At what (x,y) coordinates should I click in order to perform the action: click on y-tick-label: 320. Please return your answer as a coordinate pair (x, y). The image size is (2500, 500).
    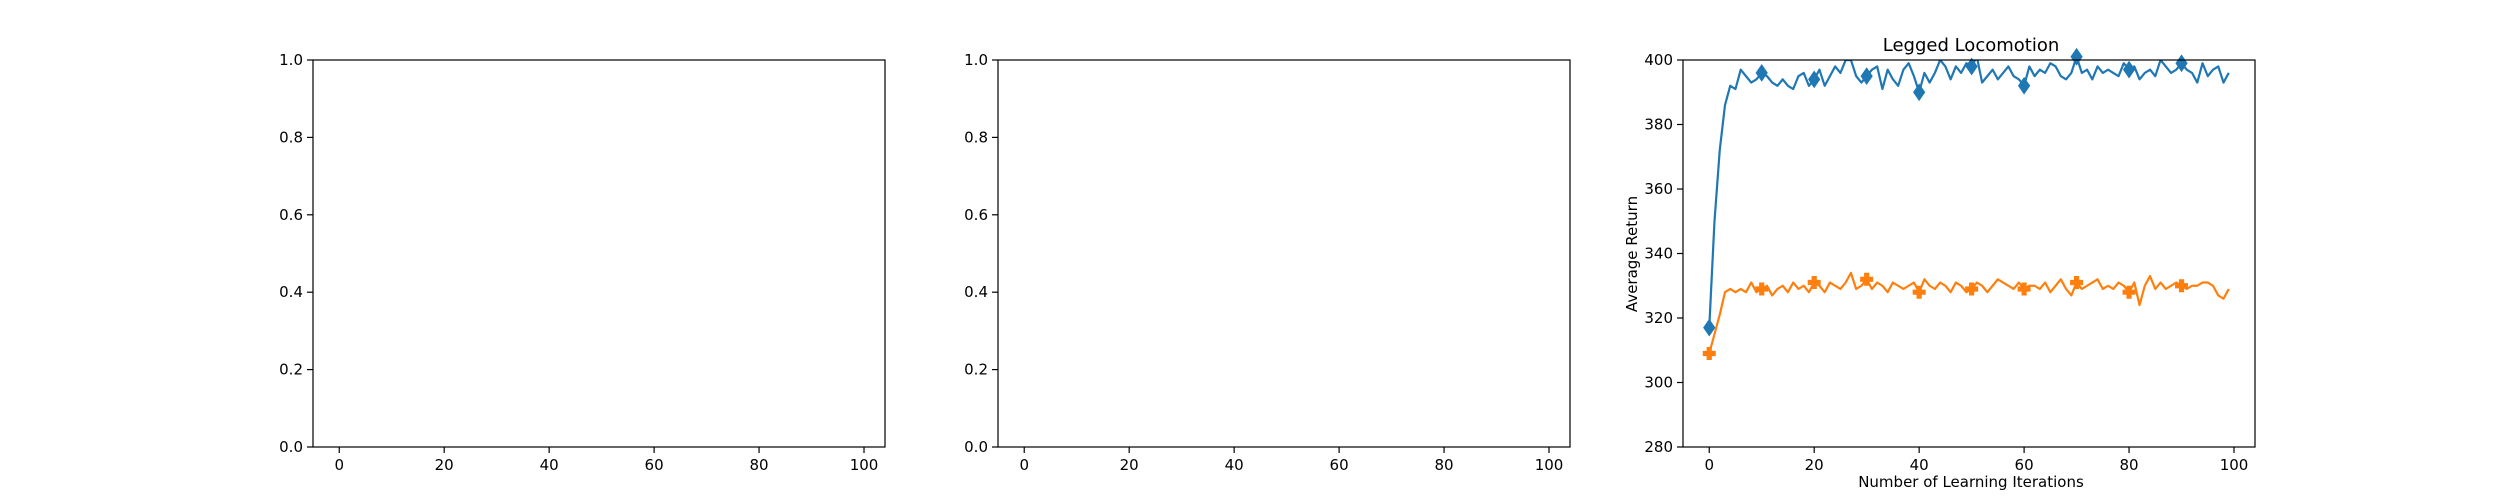
    Looking at the image, I should click on (1658, 318).